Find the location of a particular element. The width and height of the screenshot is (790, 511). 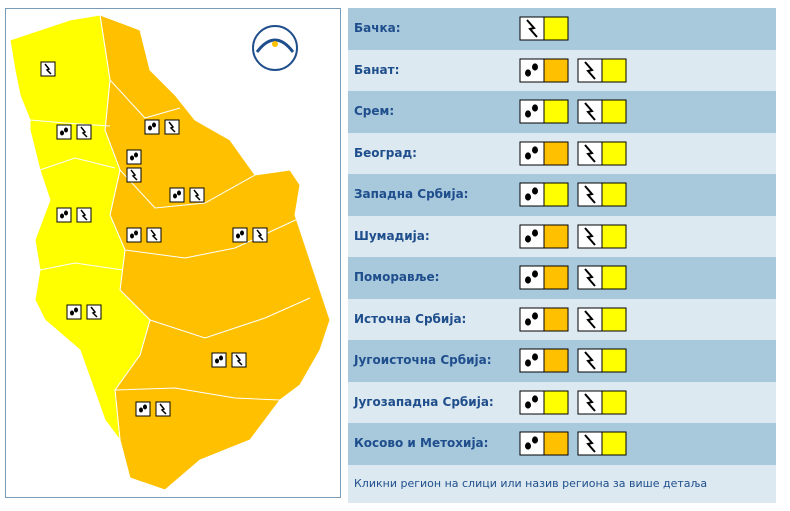

logo is located at coordinates (275, 48).